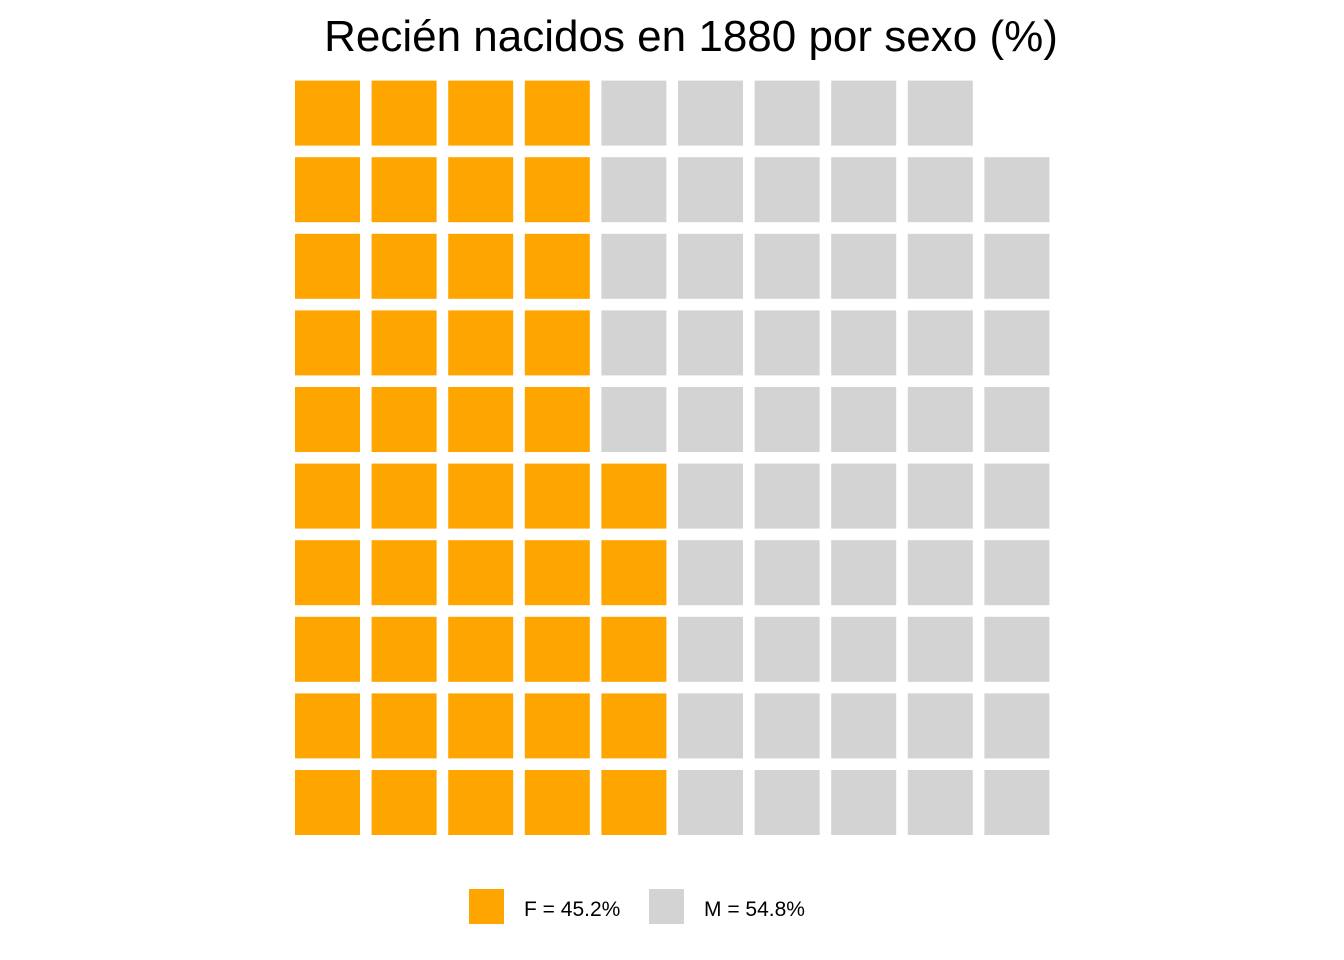 The width and height of the screenshot is (1344, 960). What do you see at coordinates (754, 909) in the screenshot?
I see `legend-label-m: M = 54.8%` at bounding box center [754, 909].